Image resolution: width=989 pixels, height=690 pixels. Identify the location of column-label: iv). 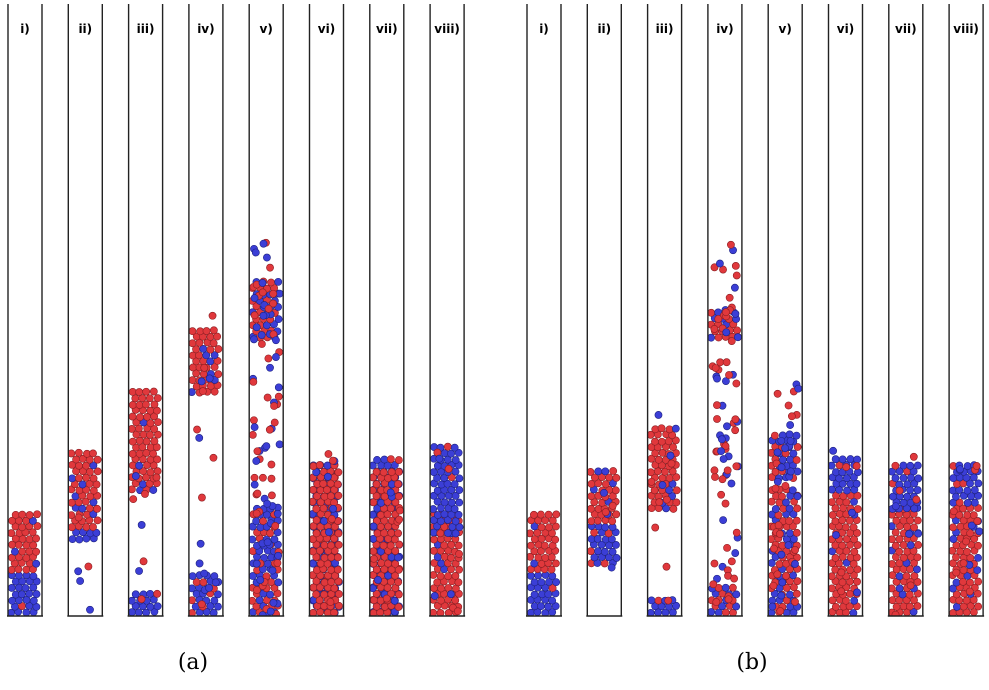
(724, 29).